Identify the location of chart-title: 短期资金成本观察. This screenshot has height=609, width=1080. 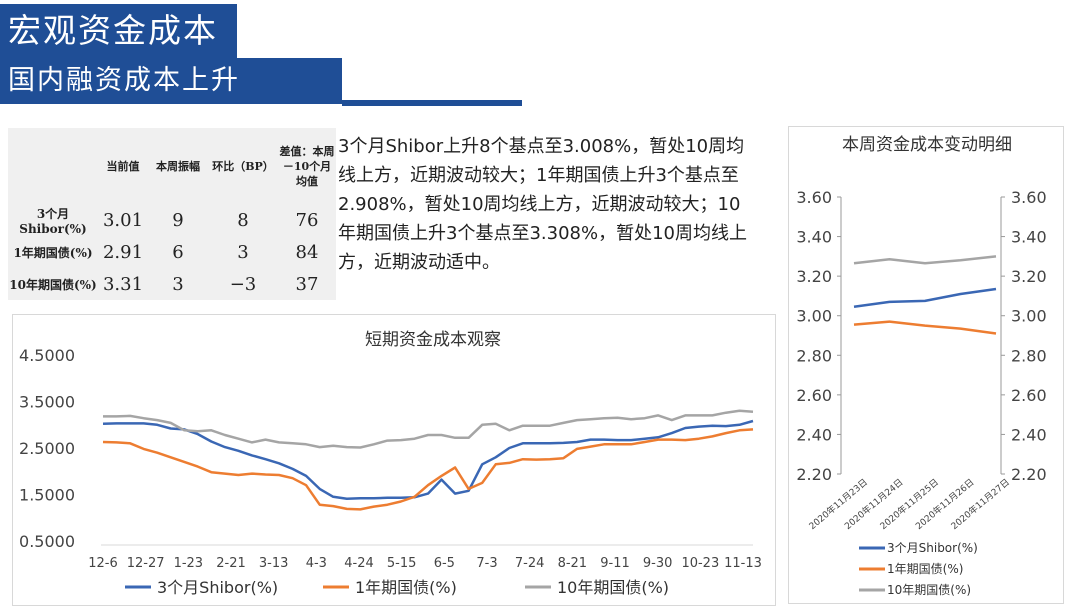
(433, 340).